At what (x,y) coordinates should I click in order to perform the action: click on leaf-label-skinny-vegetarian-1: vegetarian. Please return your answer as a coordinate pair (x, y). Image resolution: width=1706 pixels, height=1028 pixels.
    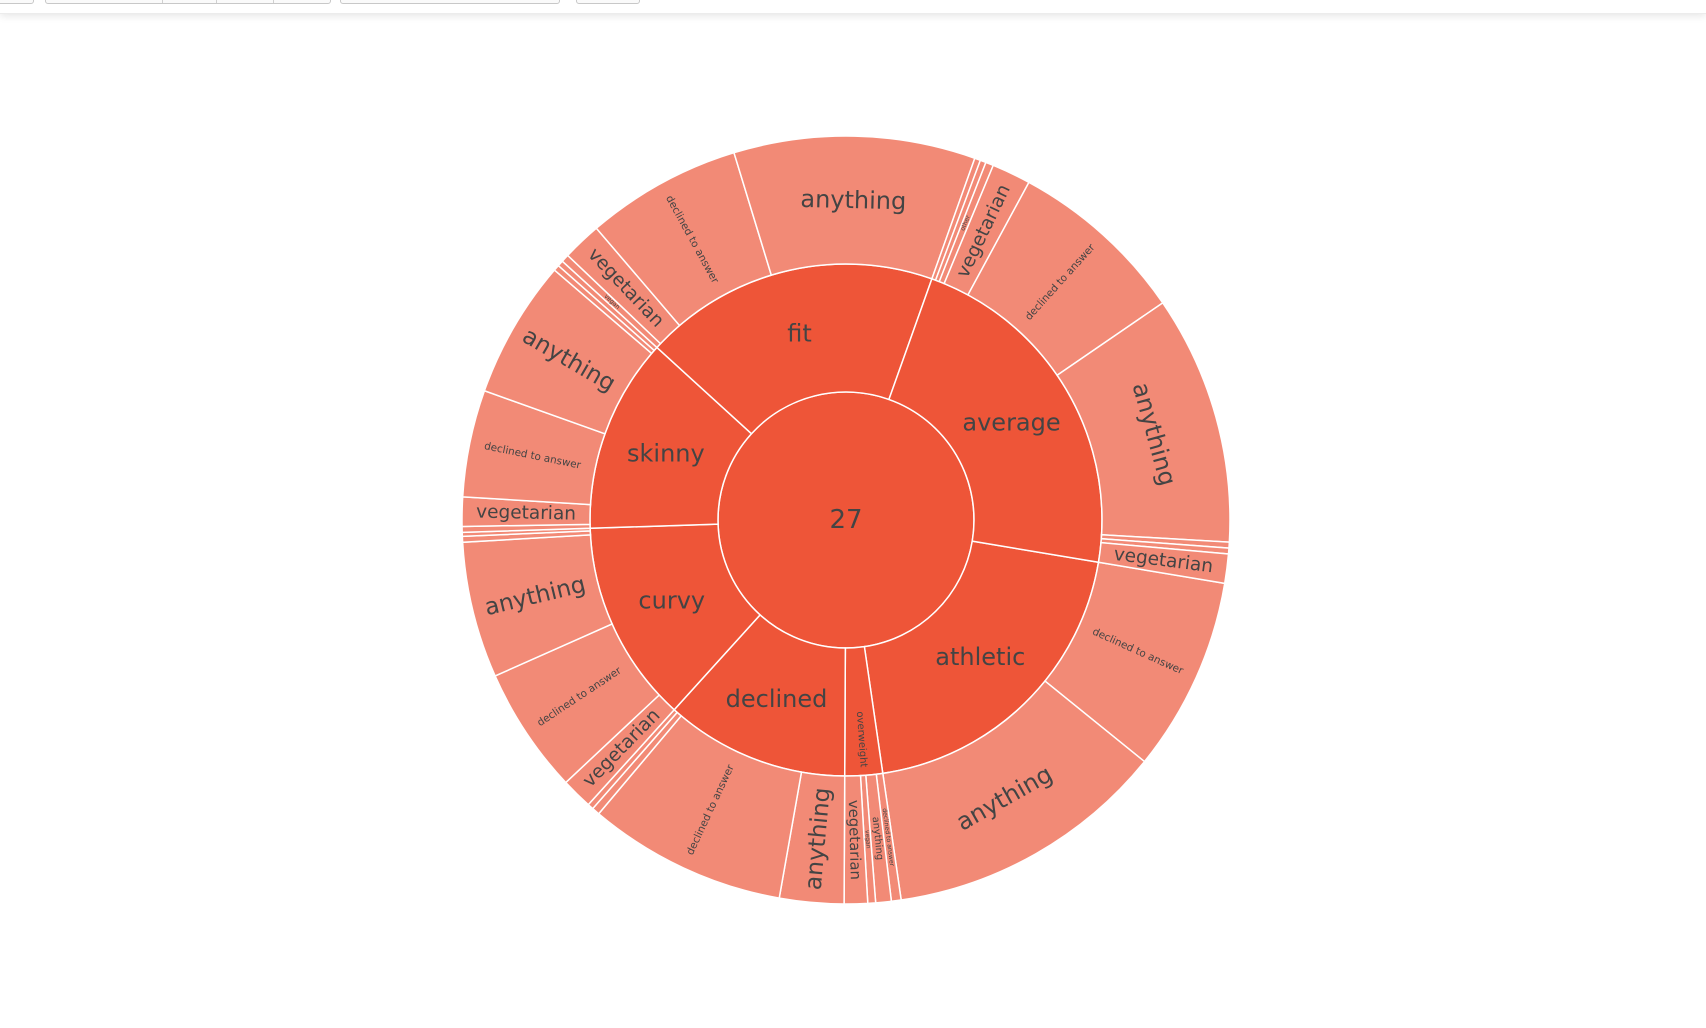
    Looking at the image, I should click on (526, 512).